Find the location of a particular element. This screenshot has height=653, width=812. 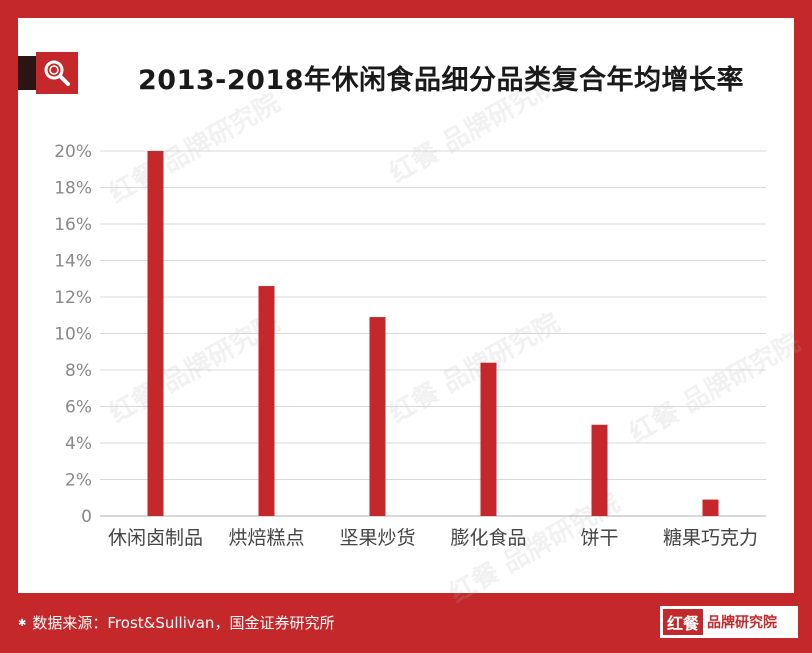

brand-logo: 红餐 品牌研究院 is located at coordinates (729, 622).